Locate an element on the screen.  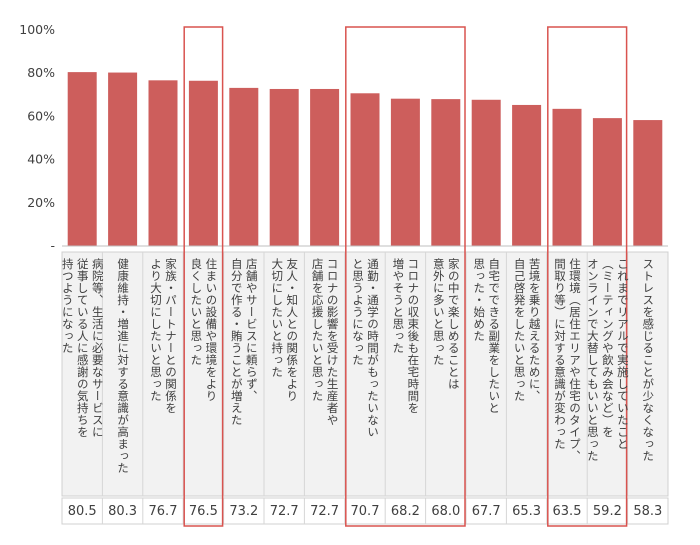
category-label: 住環境（居住エリアや住宅のタイプ、 間取り等）に対する意識が変わった is located at coordinates (567, 360).